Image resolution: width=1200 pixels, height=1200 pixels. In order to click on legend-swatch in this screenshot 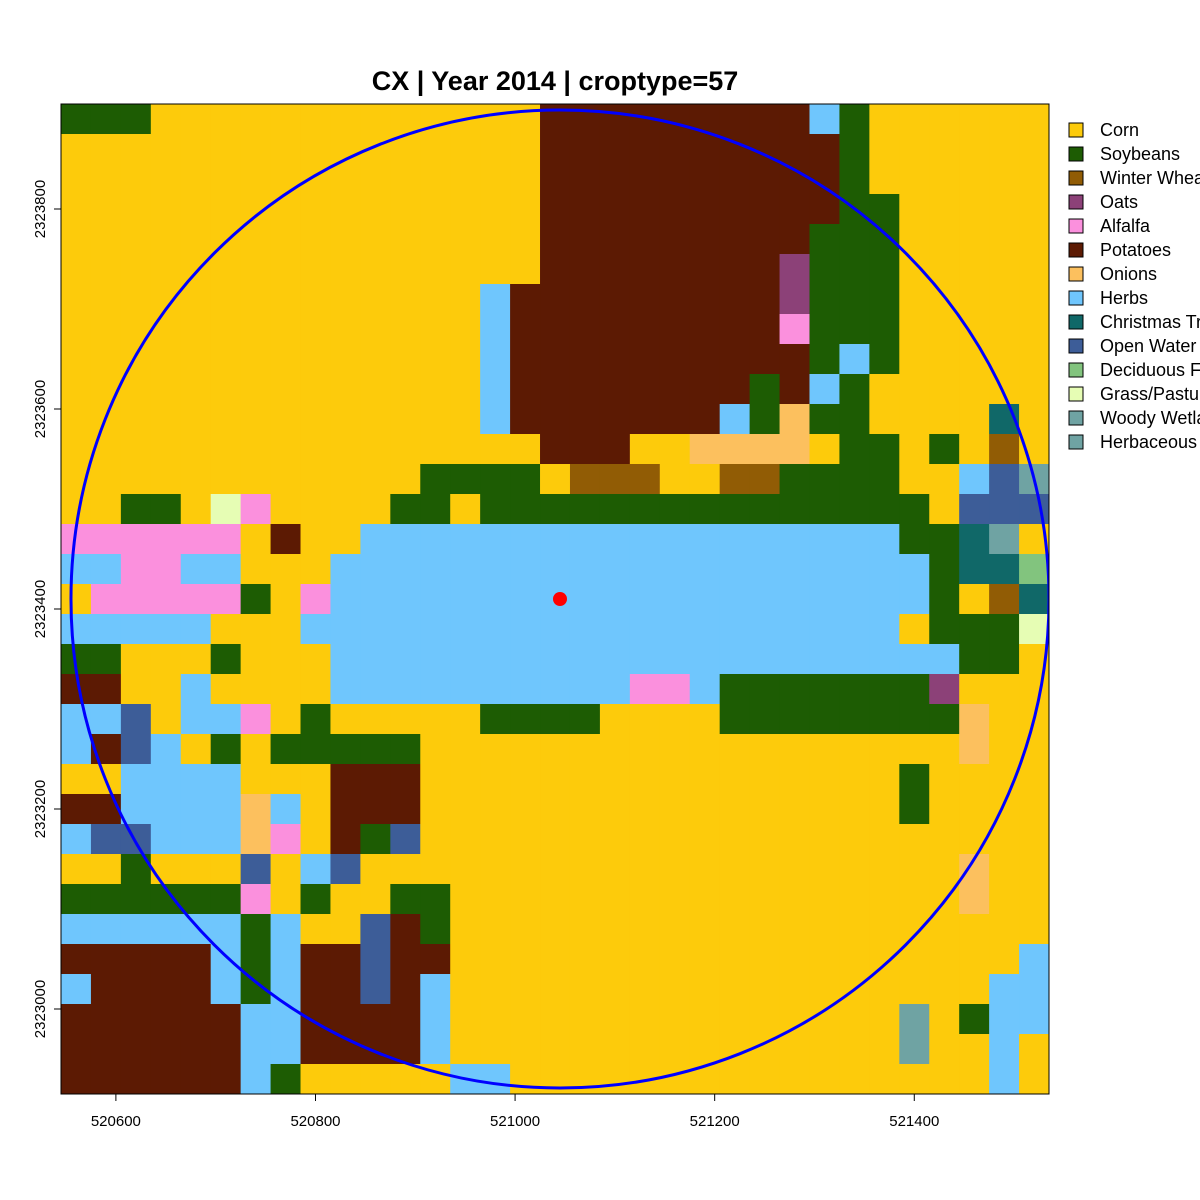, I will do `click(1076, 274)`.